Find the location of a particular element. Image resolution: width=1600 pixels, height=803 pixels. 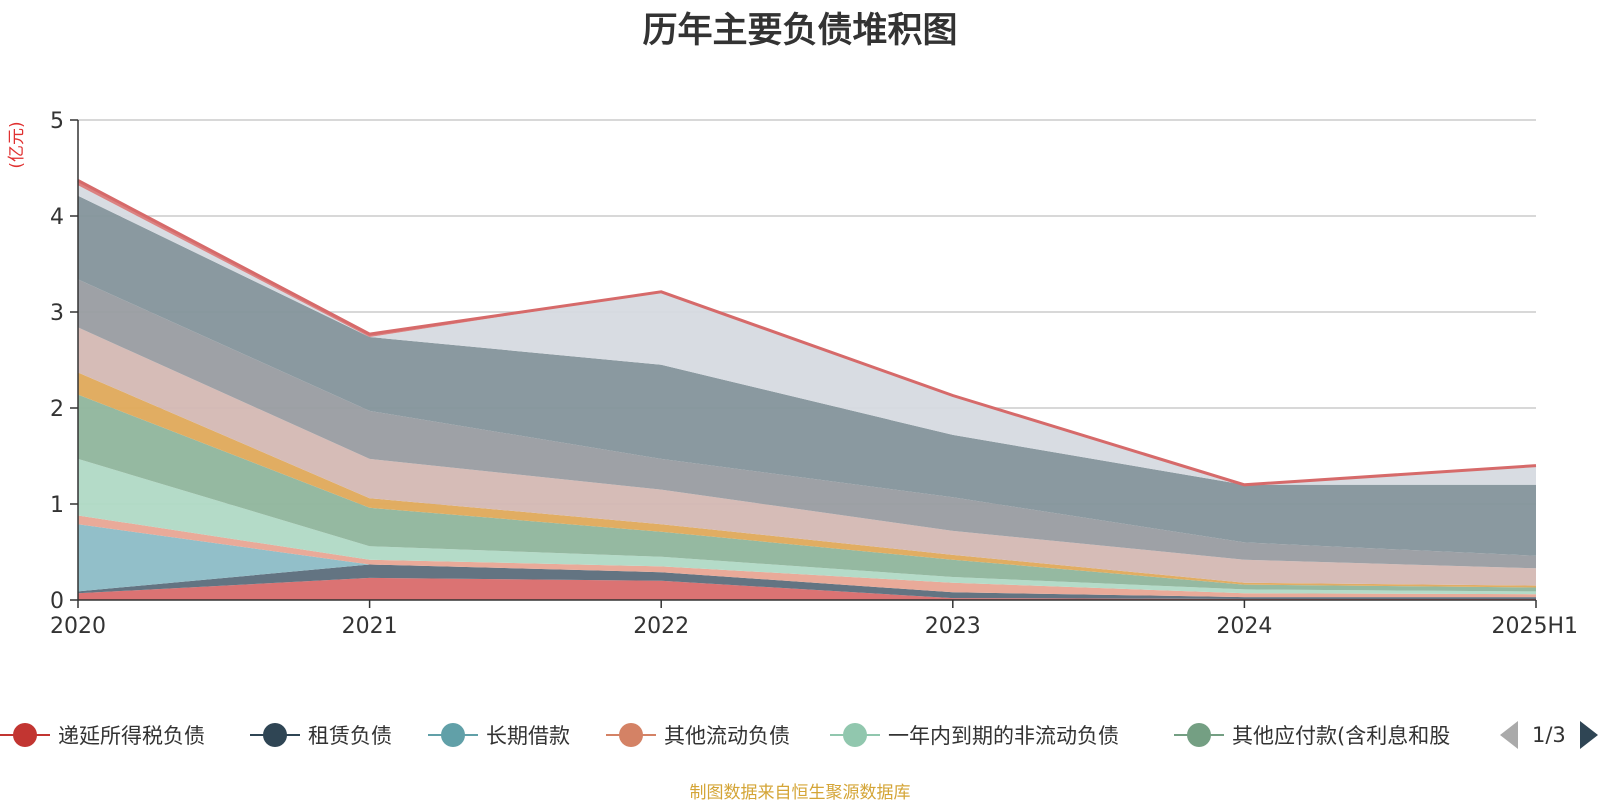

legend-item: 递延所得税负债 is located at coordinates (102, 735).